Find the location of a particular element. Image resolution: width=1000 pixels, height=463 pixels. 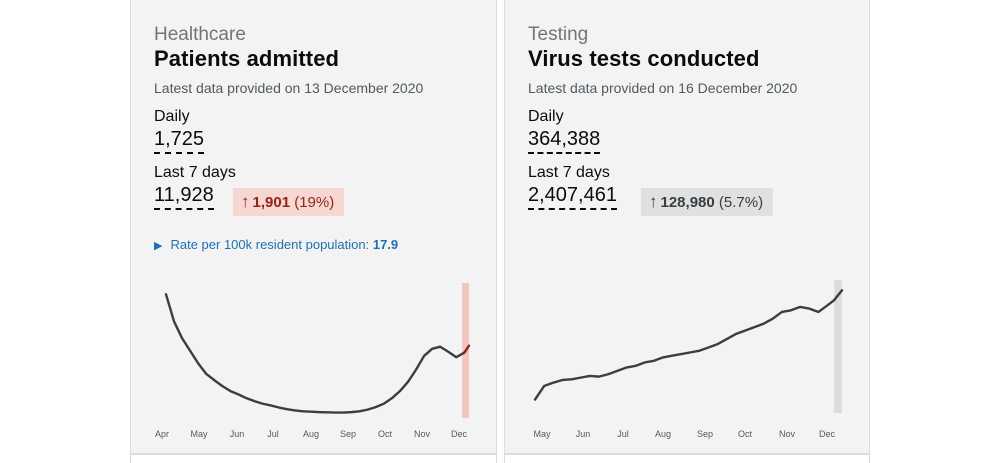

latest-data-date: Latest data provided on 13 December 2020 is located at coordinates (289, 88).